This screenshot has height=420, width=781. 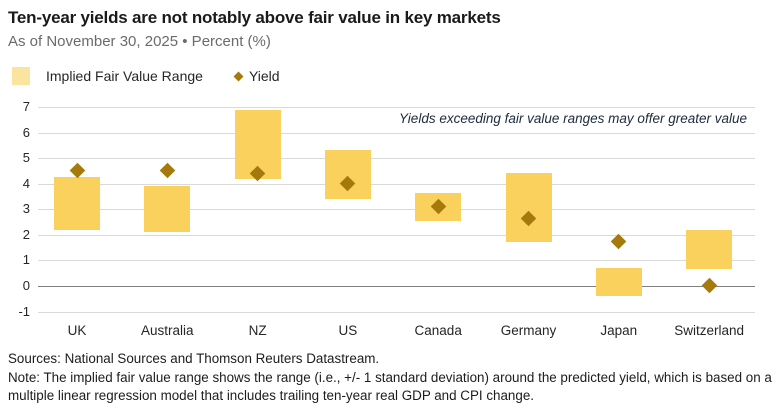 I want to click on fair-value-range-bar-uk, so click(x=77, y=203).